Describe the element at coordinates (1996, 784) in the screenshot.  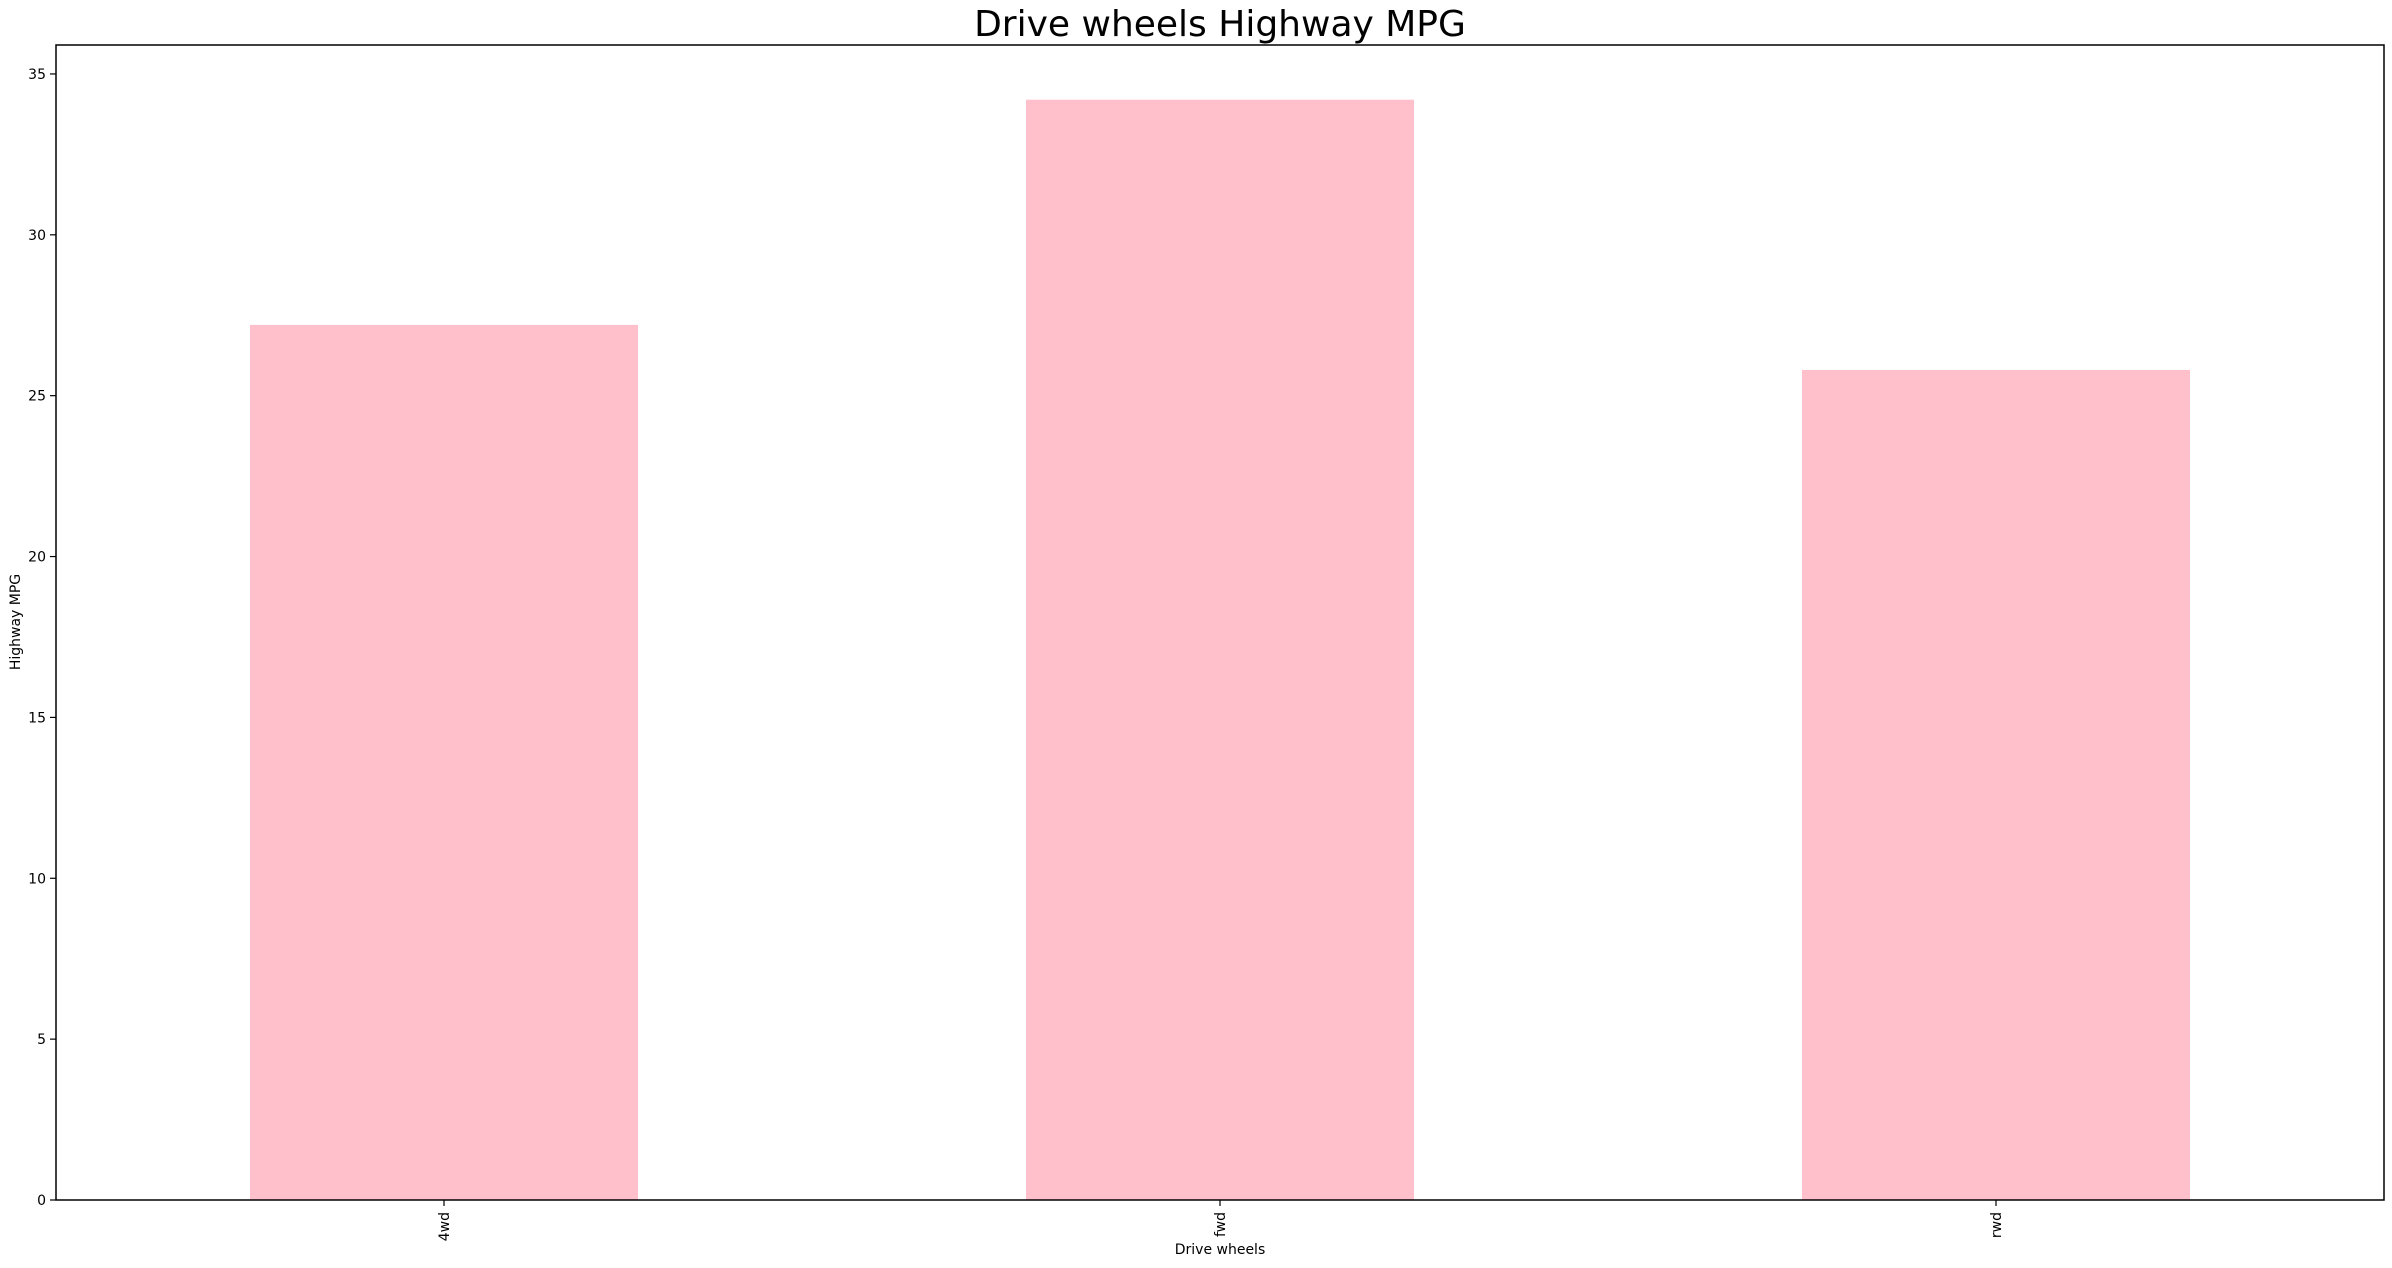
I see `bar-rwd` at that location.